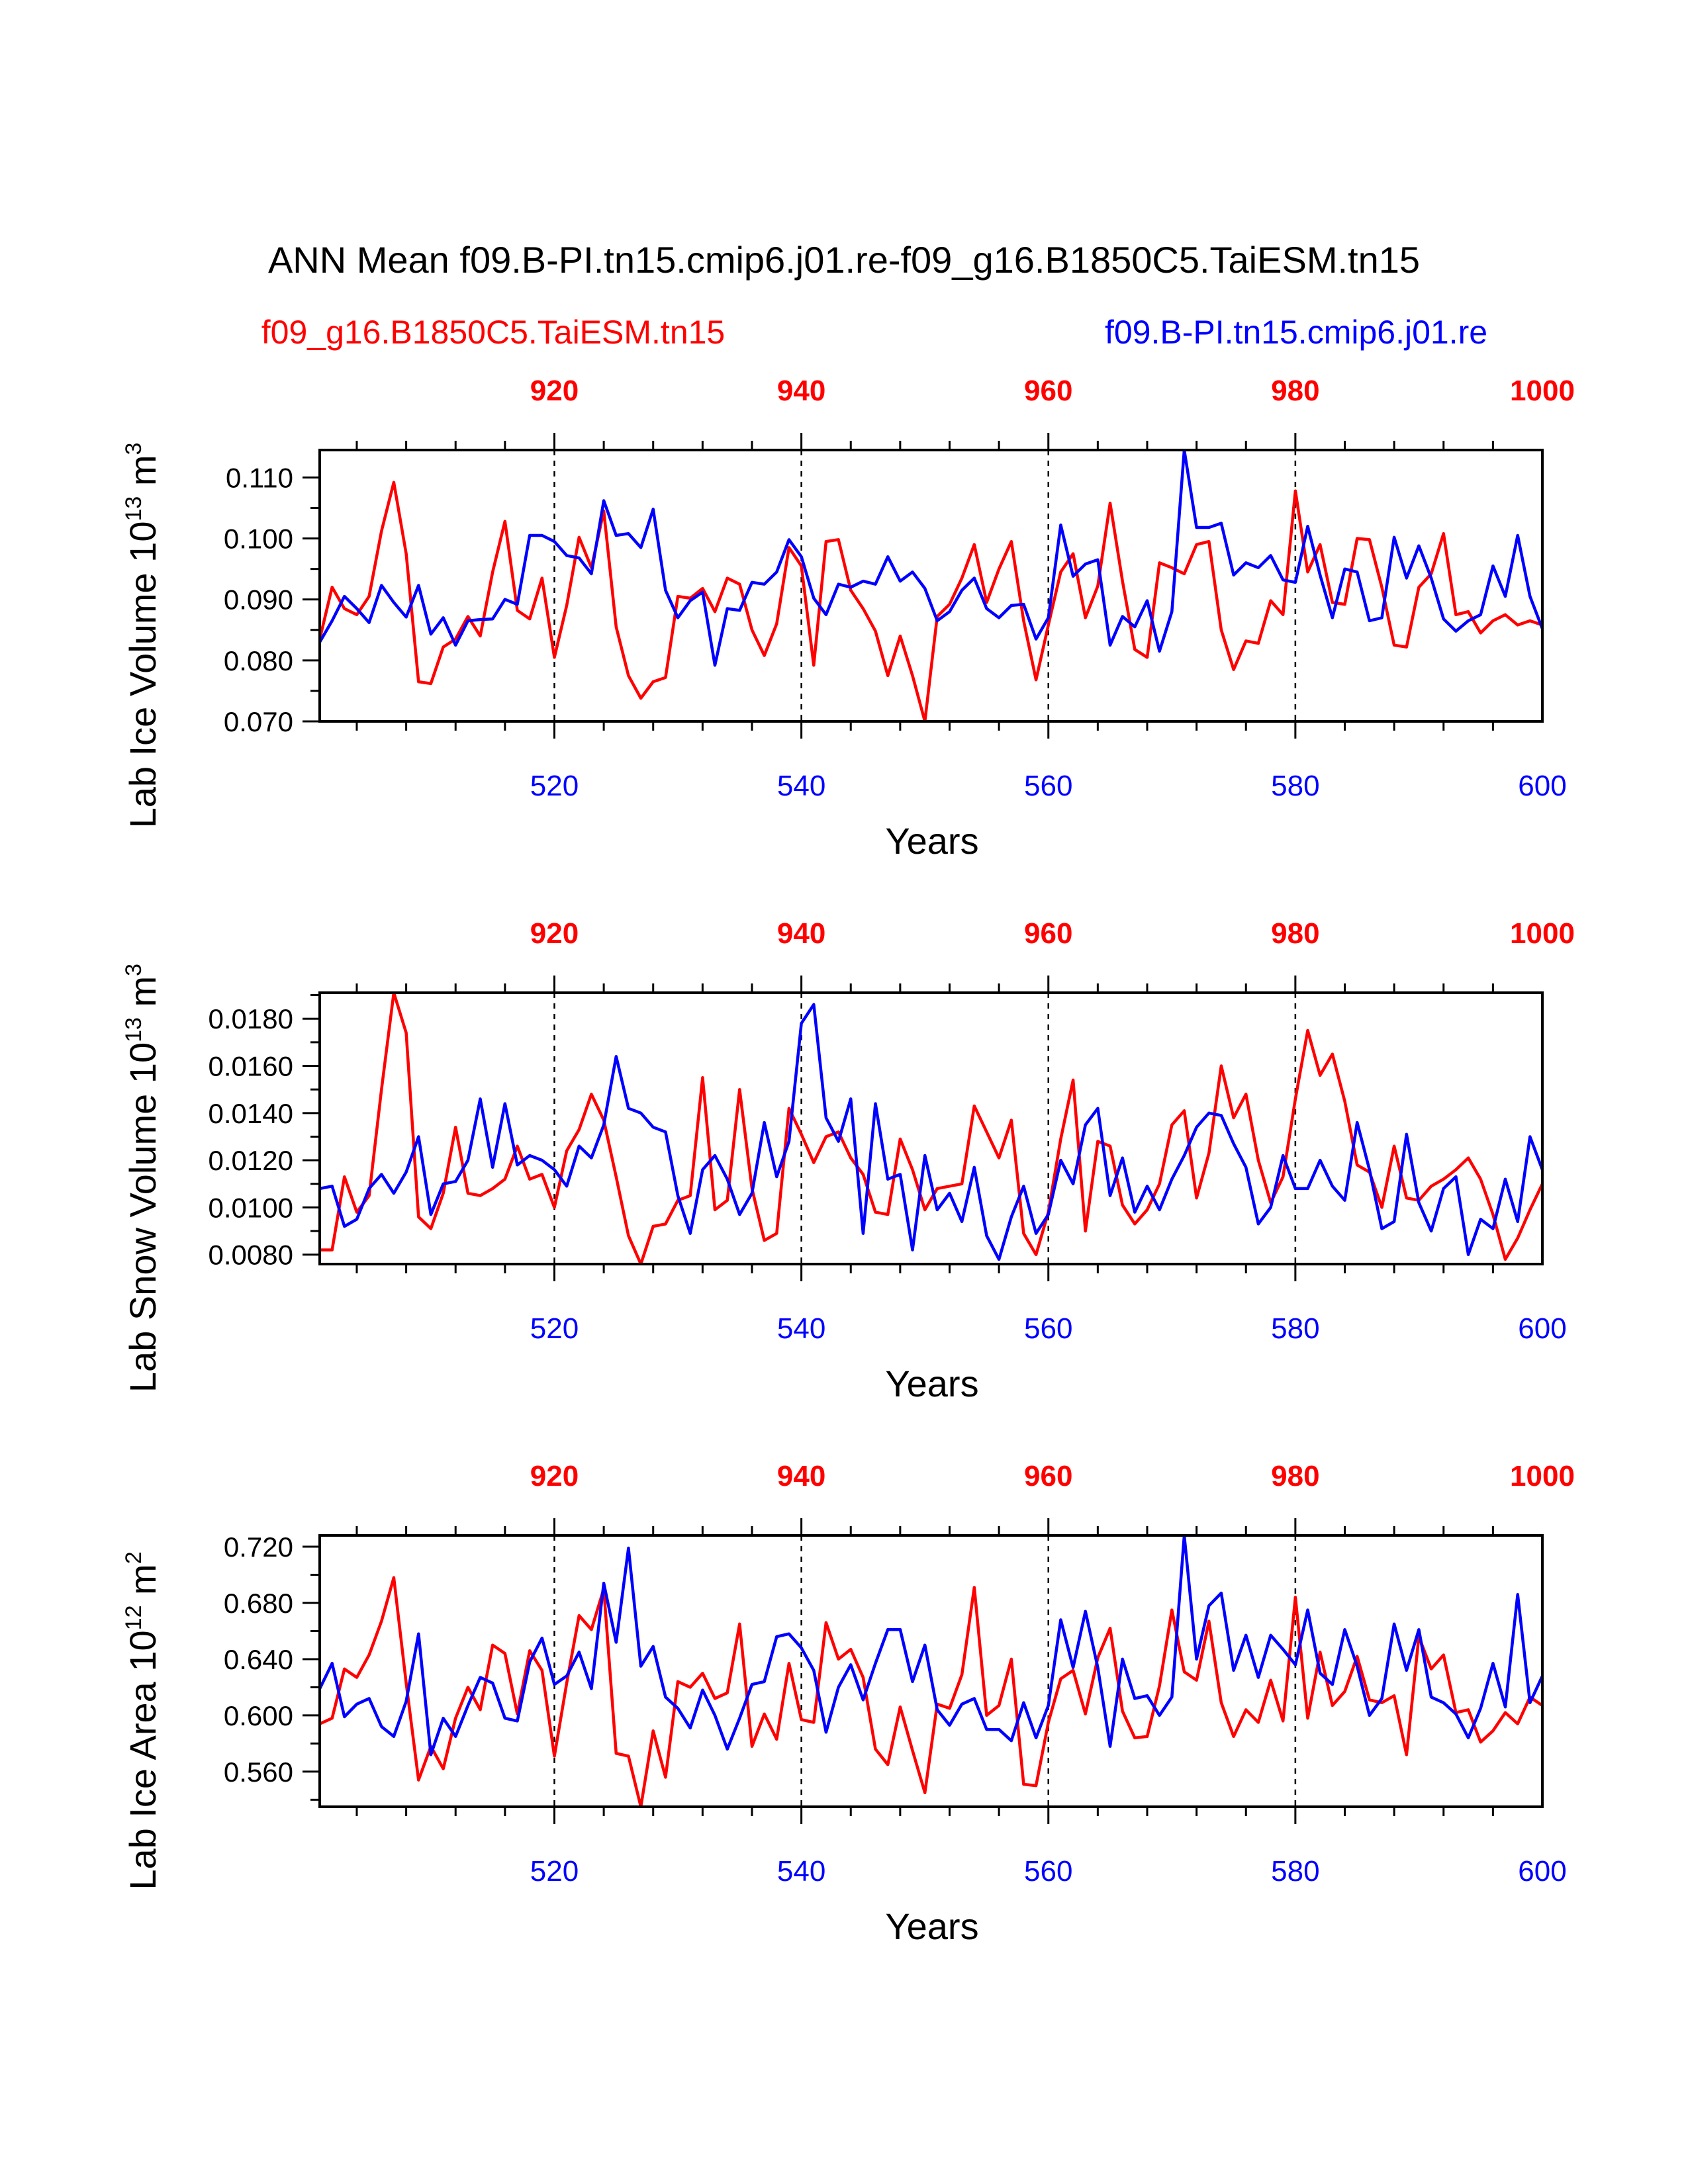 The height and width of the screenshot is (2184, 1688). What do you see at coordinates (258, 1772) in the screenshot?
I see `ytick-label: 0.560` at bounding box center [258, 1772].